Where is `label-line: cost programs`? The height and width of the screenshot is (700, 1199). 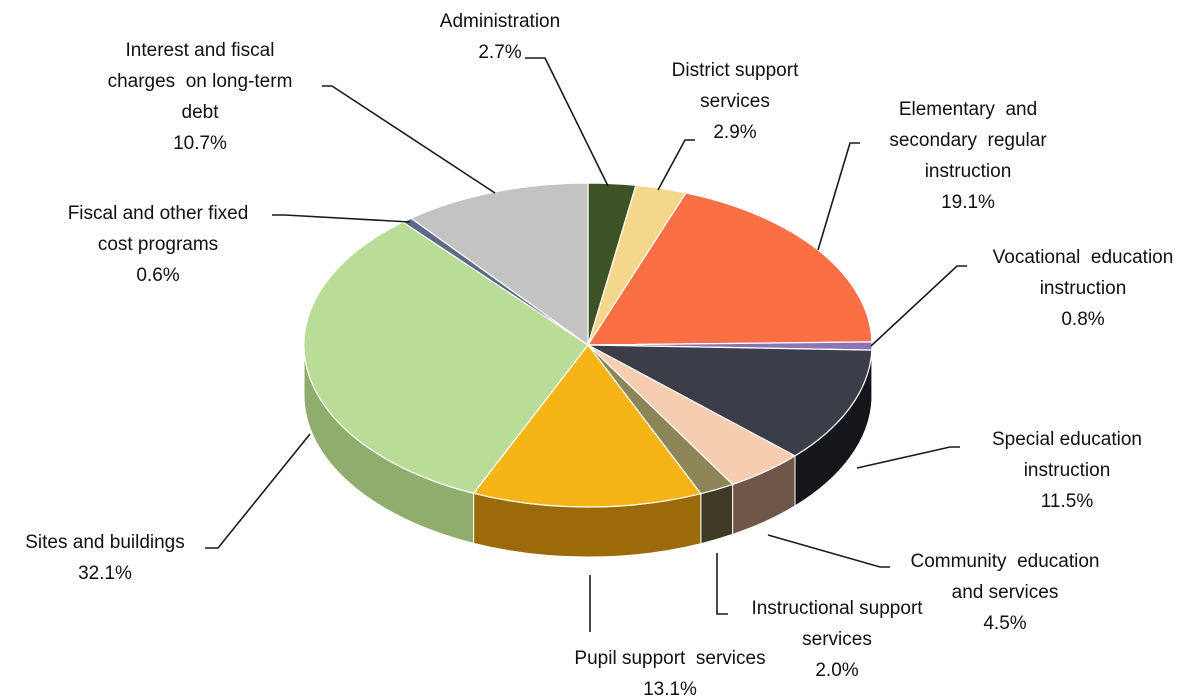
label-line: cost programs is located at coordinates (158, 244).